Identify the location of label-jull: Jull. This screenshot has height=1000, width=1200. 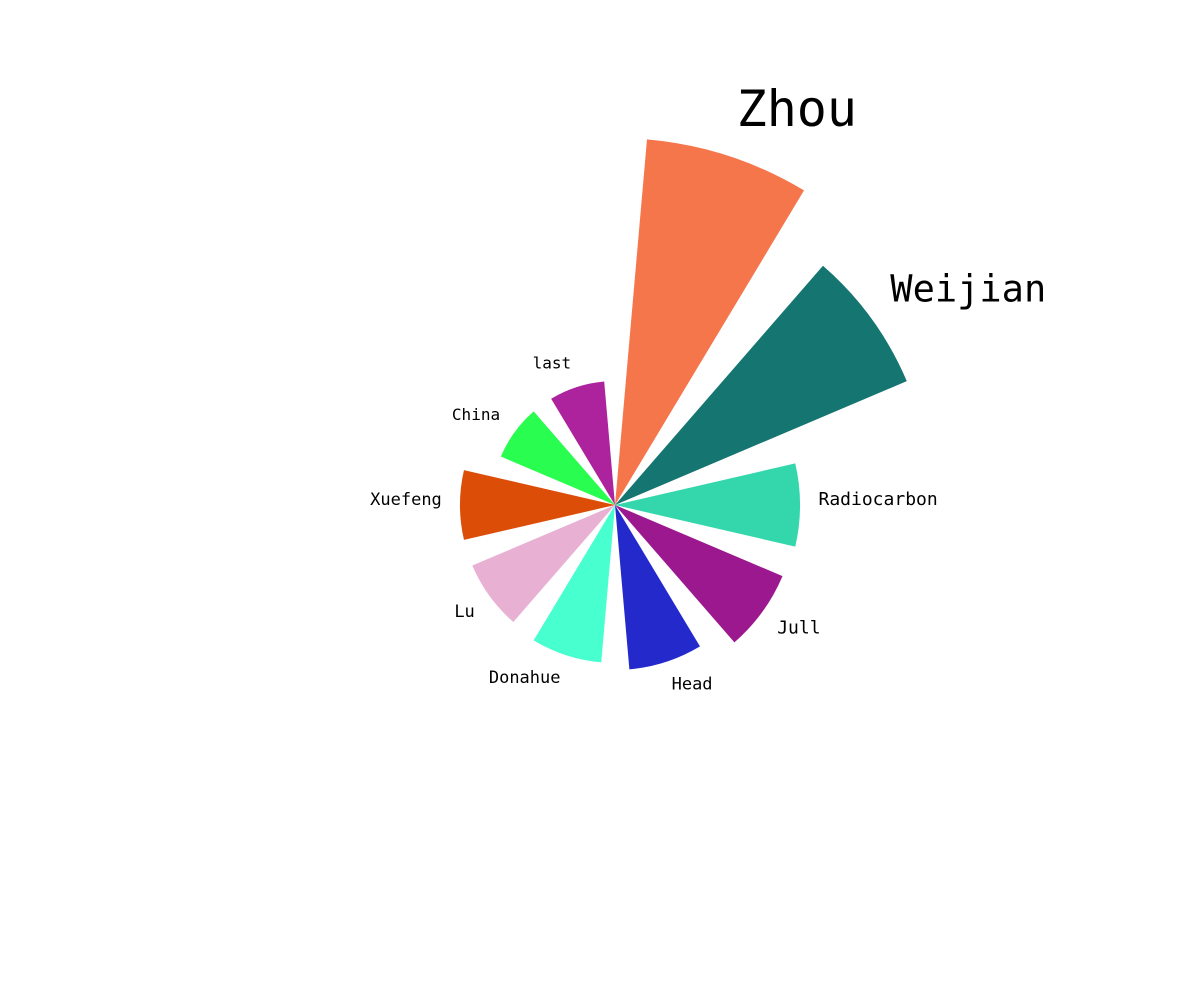
(798, 628).